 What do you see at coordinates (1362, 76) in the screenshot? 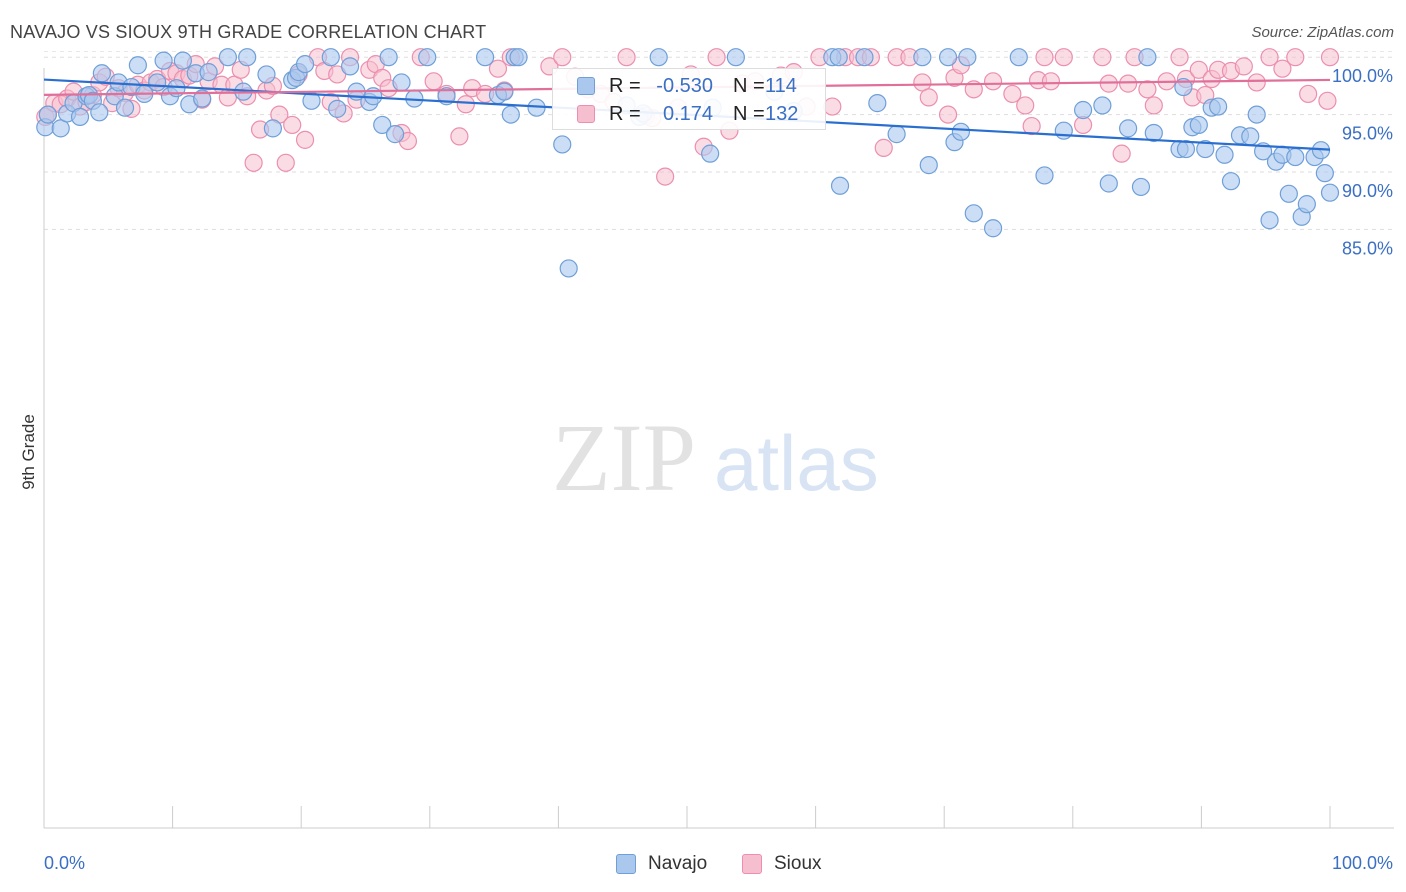
I see `y-tick-label: 100.0%` at bounding box center [1362, 76].